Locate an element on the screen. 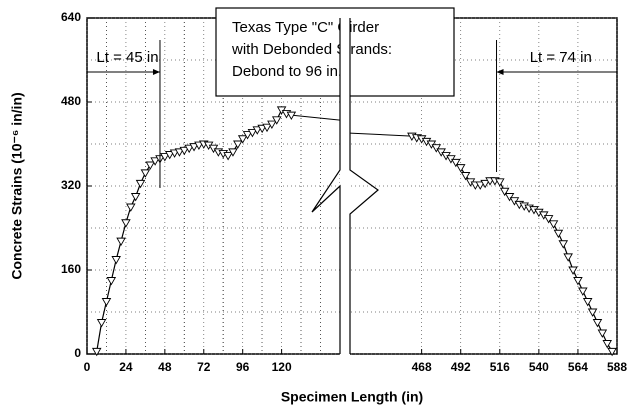 Image resolution: width=632 pixels, height=408 pixels. x-tick-label: 492 is located at coordinates (461, 367).